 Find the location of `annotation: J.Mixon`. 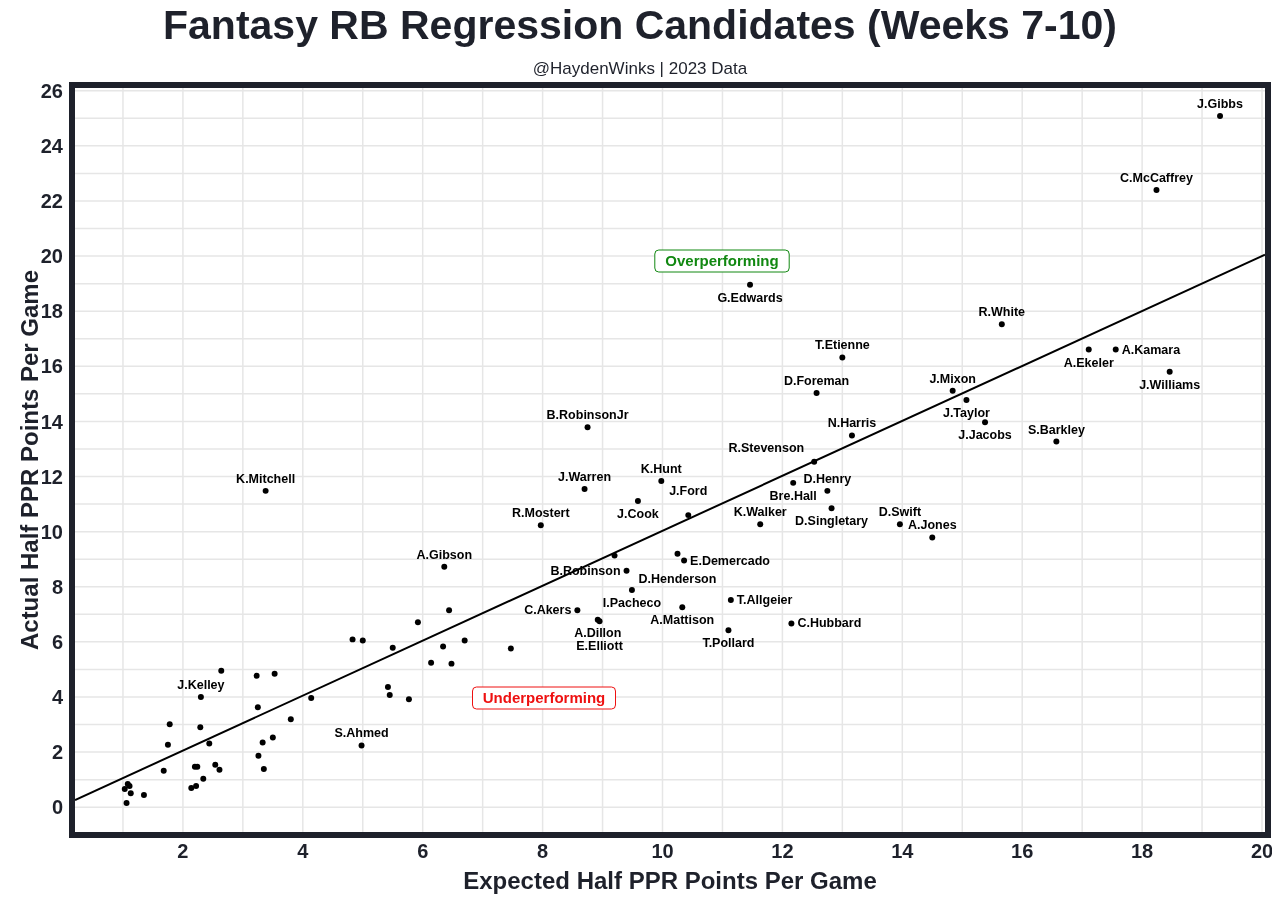

annotation: J.Mixon is located at coordinates (952, 378).